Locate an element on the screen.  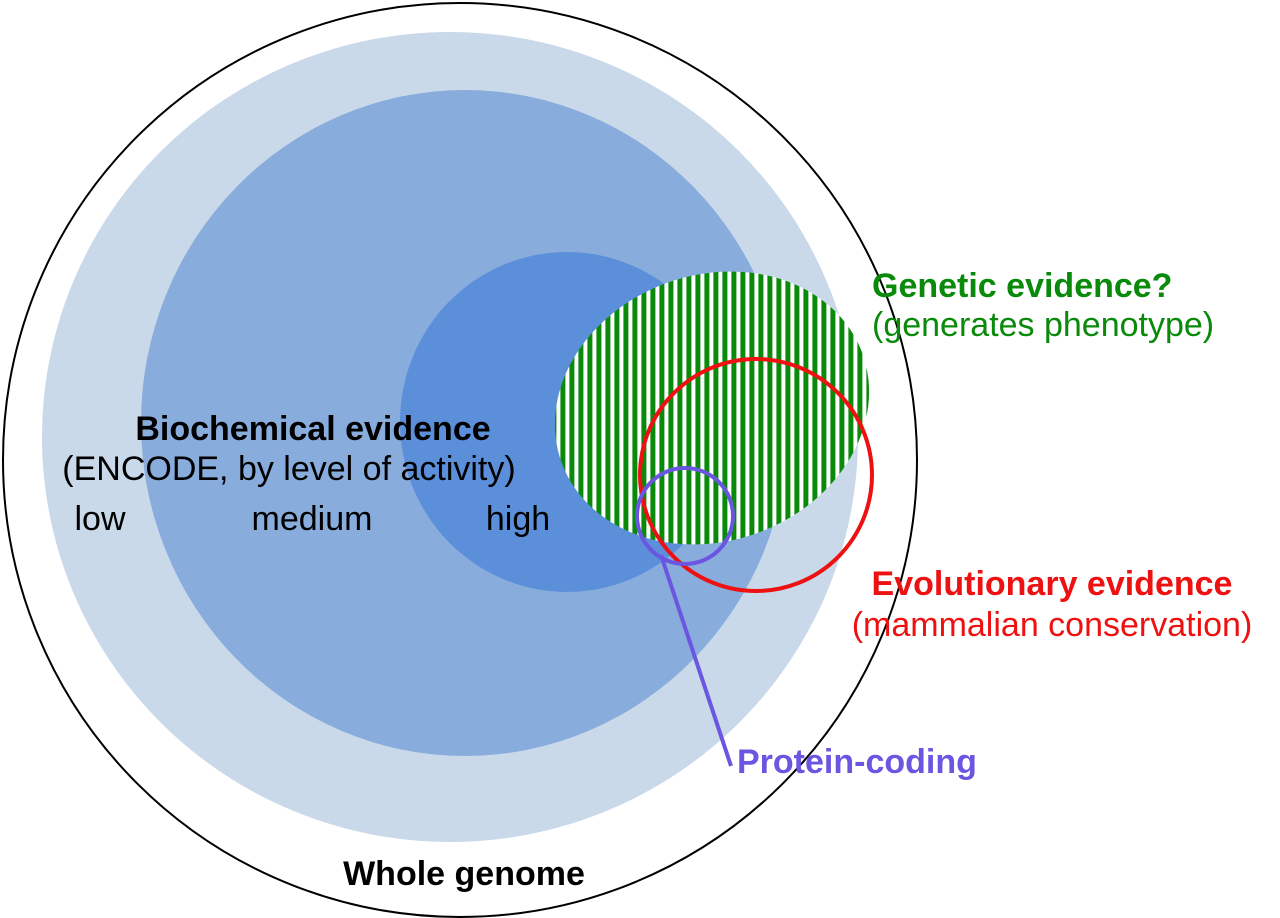
genetic-evidence-subtitle: (generates phenotype) is located at coordinates (1043, 325).